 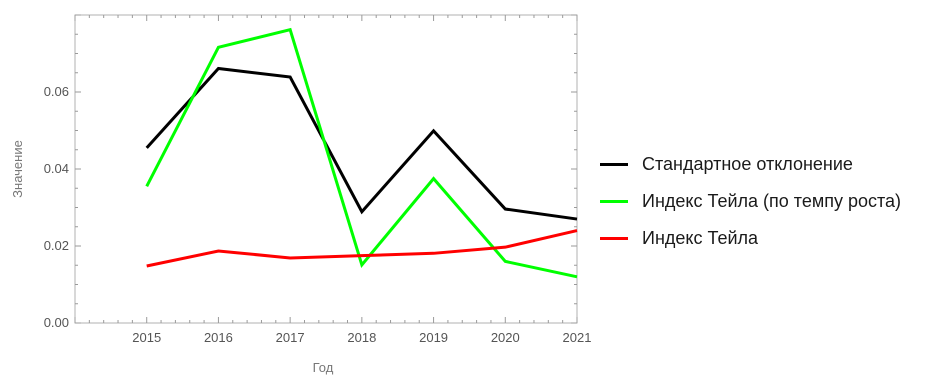 What do you see at coordinates (56, 322) in the screenshot?
I see `y-tick-label: 0.00` at bounding box center [56, 322].